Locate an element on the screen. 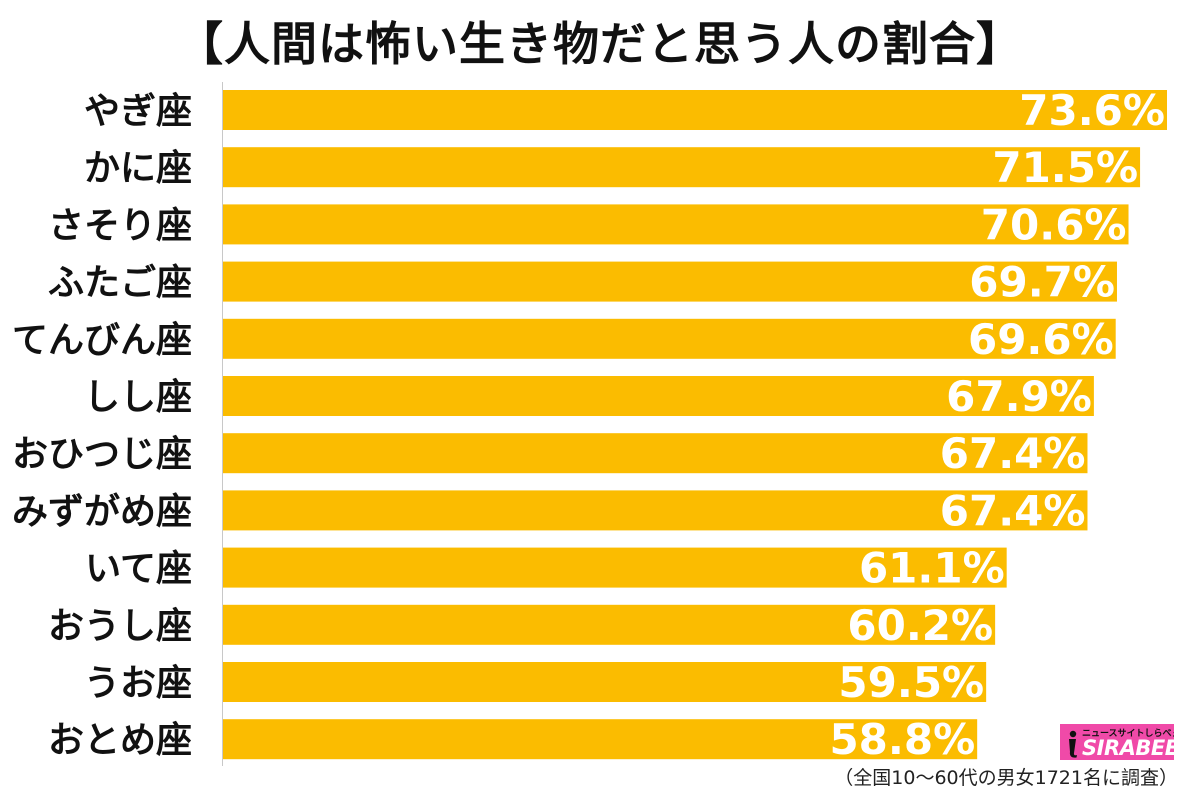 The image size is (1200, 799). value-label-5: 69.6% is located at coordinates (1041, 339).